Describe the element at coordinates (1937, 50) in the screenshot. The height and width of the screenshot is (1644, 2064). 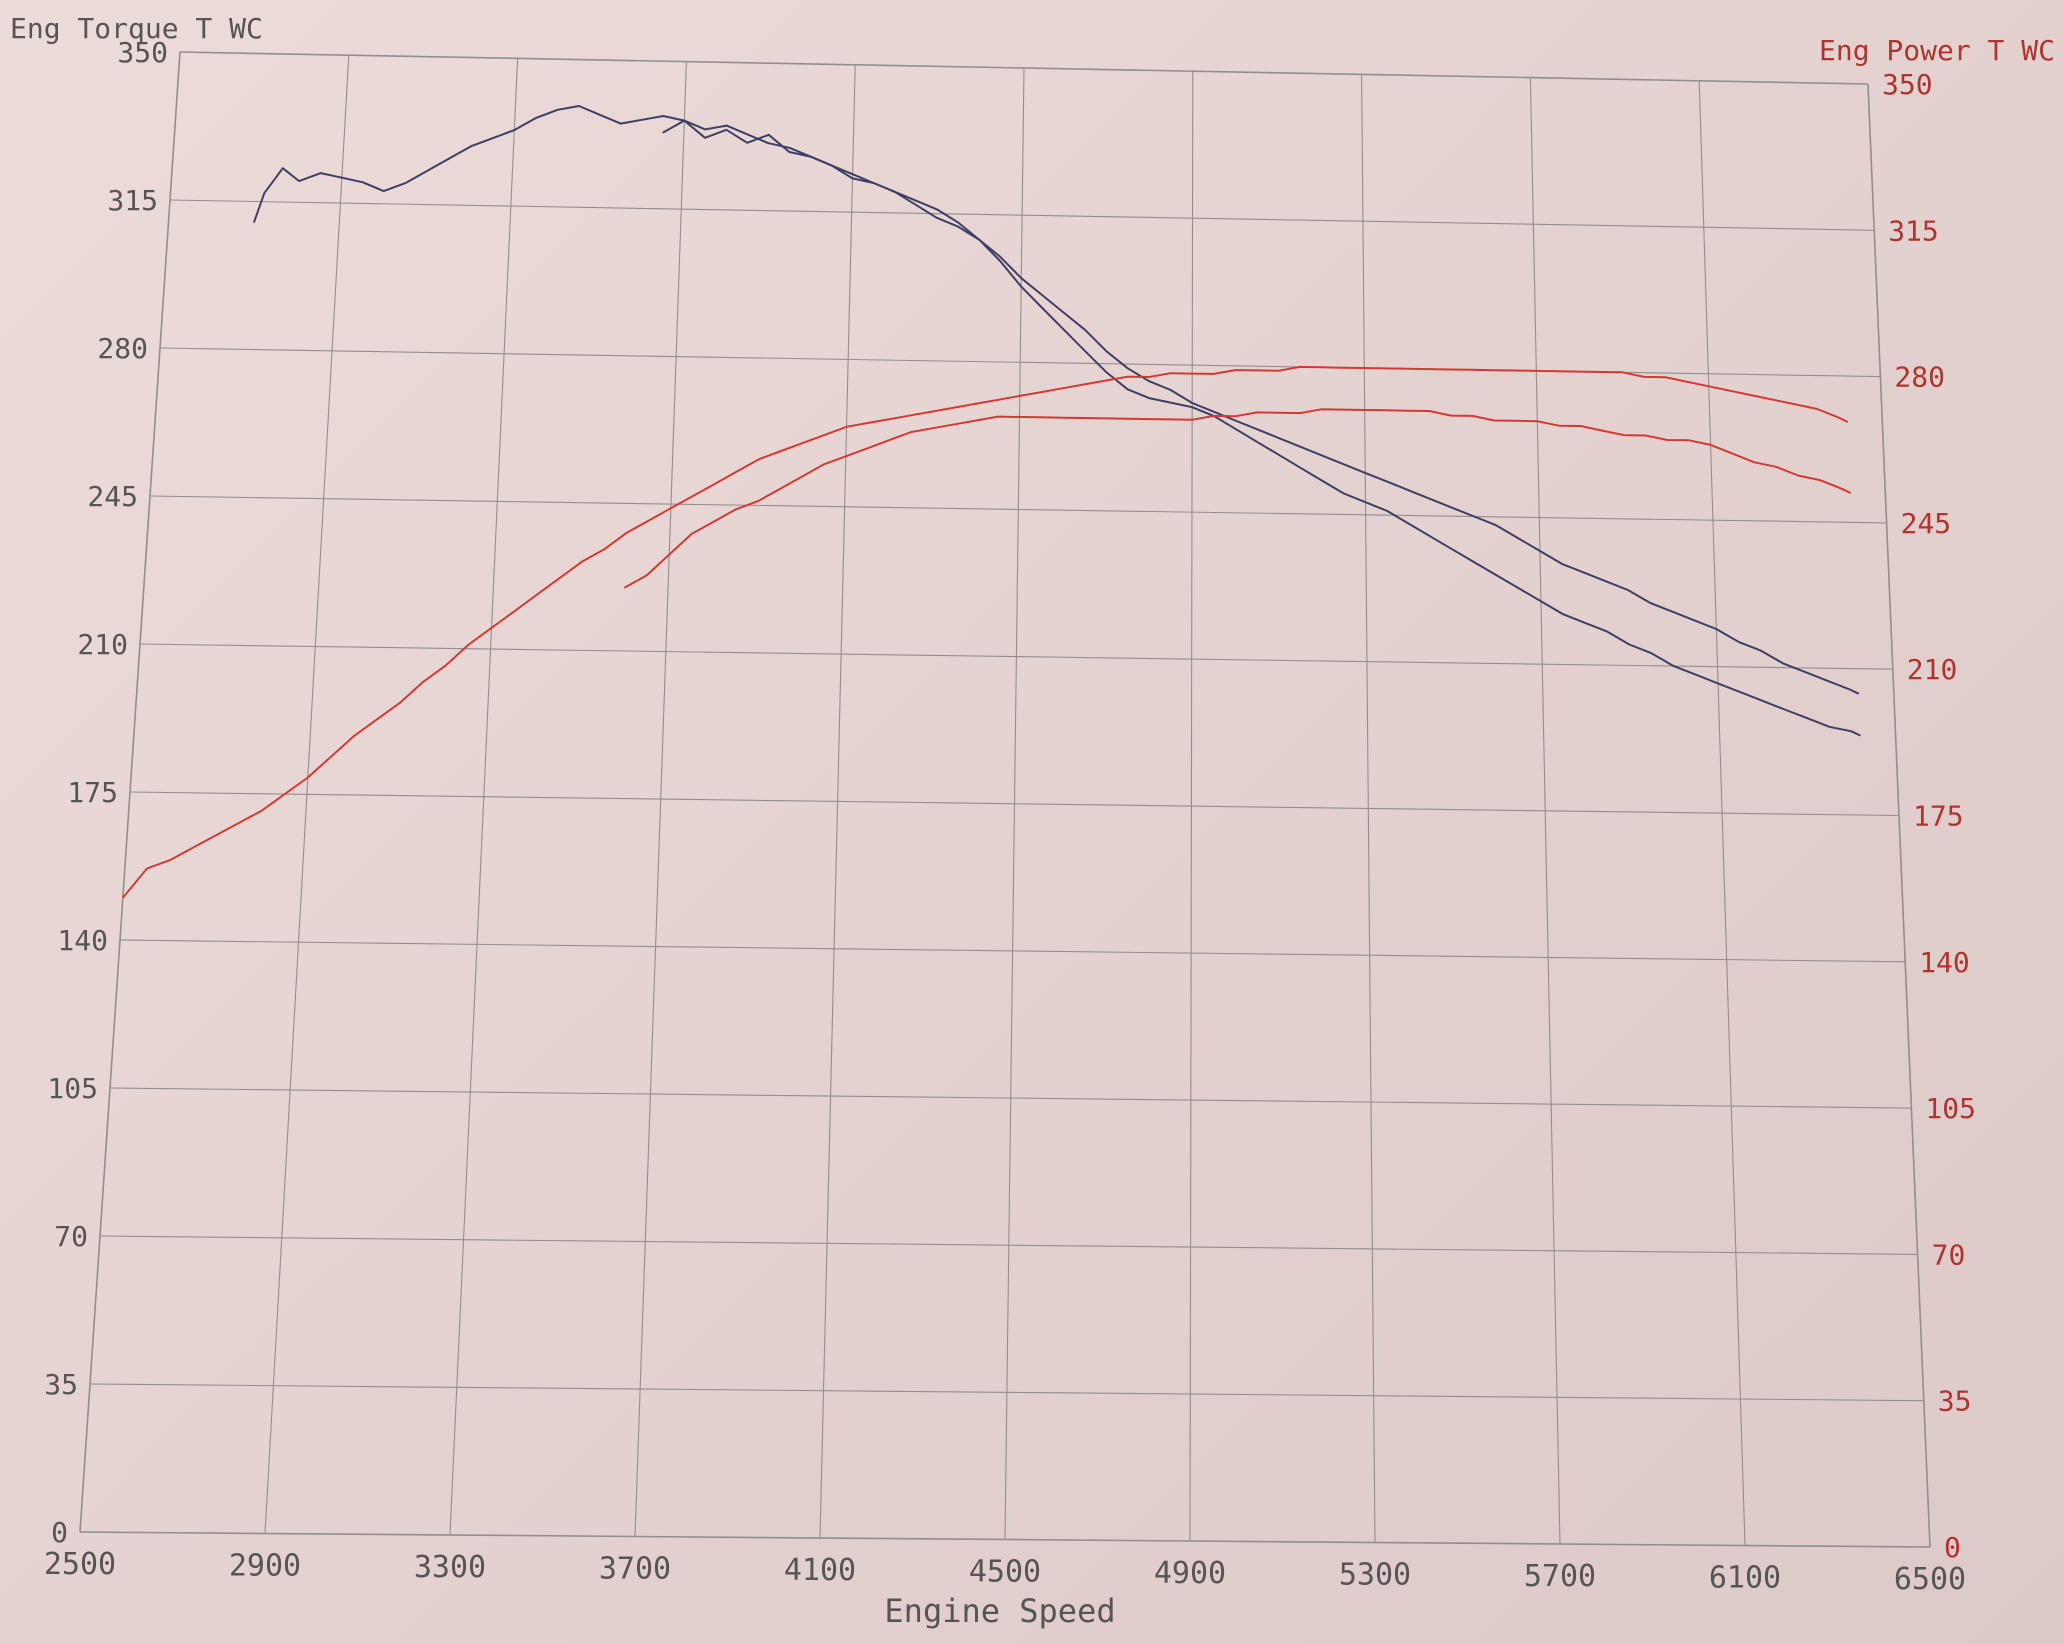
I see `right-axis-title: Eng Power T WC` at that location.